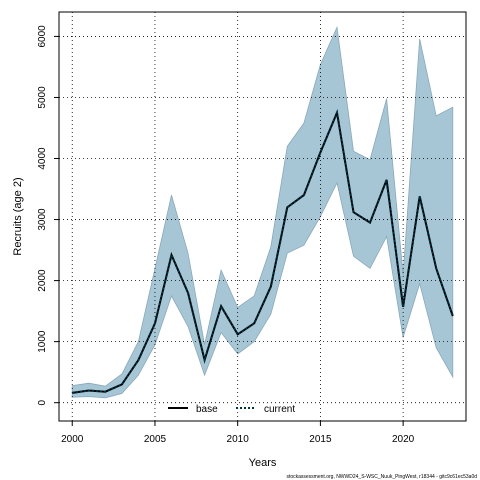 Image resolution: width=480 pixels, height=480 pixels. Describe the element at coordinates (18, 216) in the screenshot. I see `y-axis-label: Recruits (age 2)` at that location.